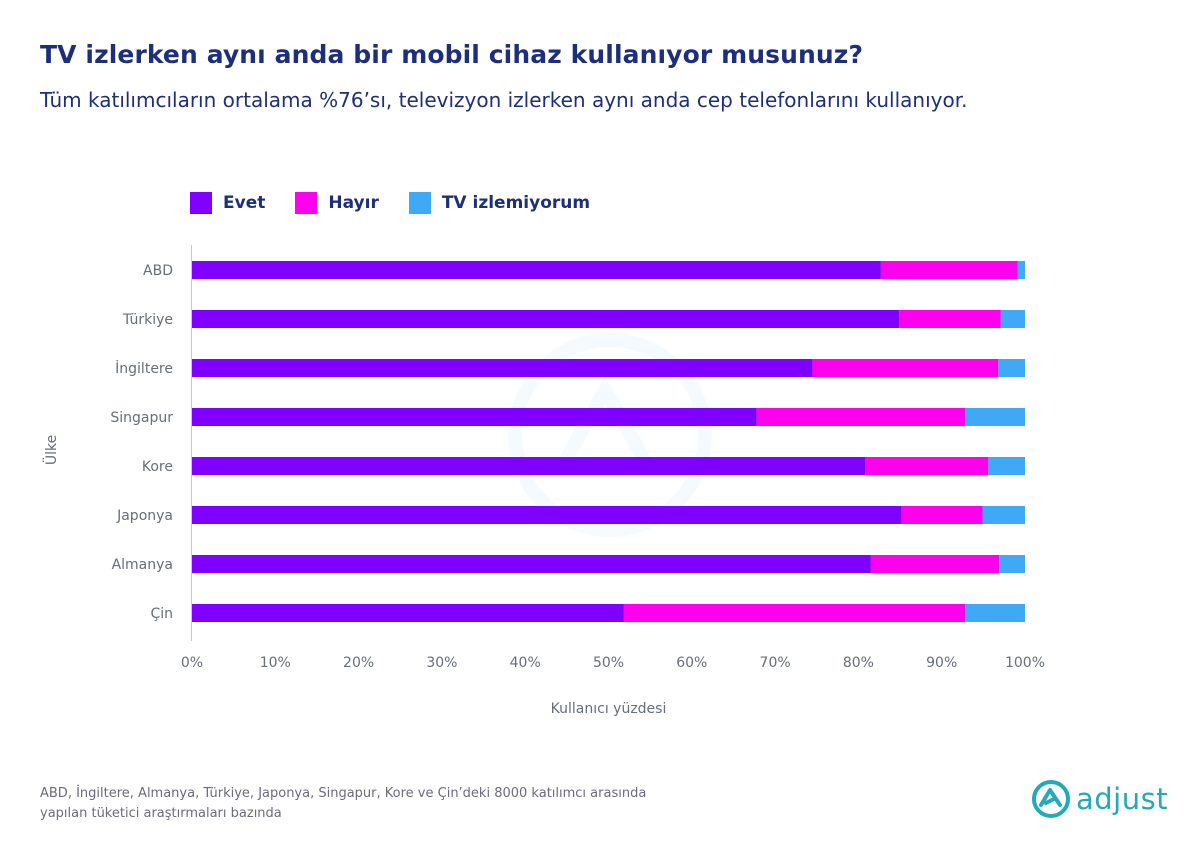 The image size is (1200, 850). What do you see at coordinates (942, 515) in the screenshot?
I see `bar-hayır-japonya` at bounding box center [942, 515].